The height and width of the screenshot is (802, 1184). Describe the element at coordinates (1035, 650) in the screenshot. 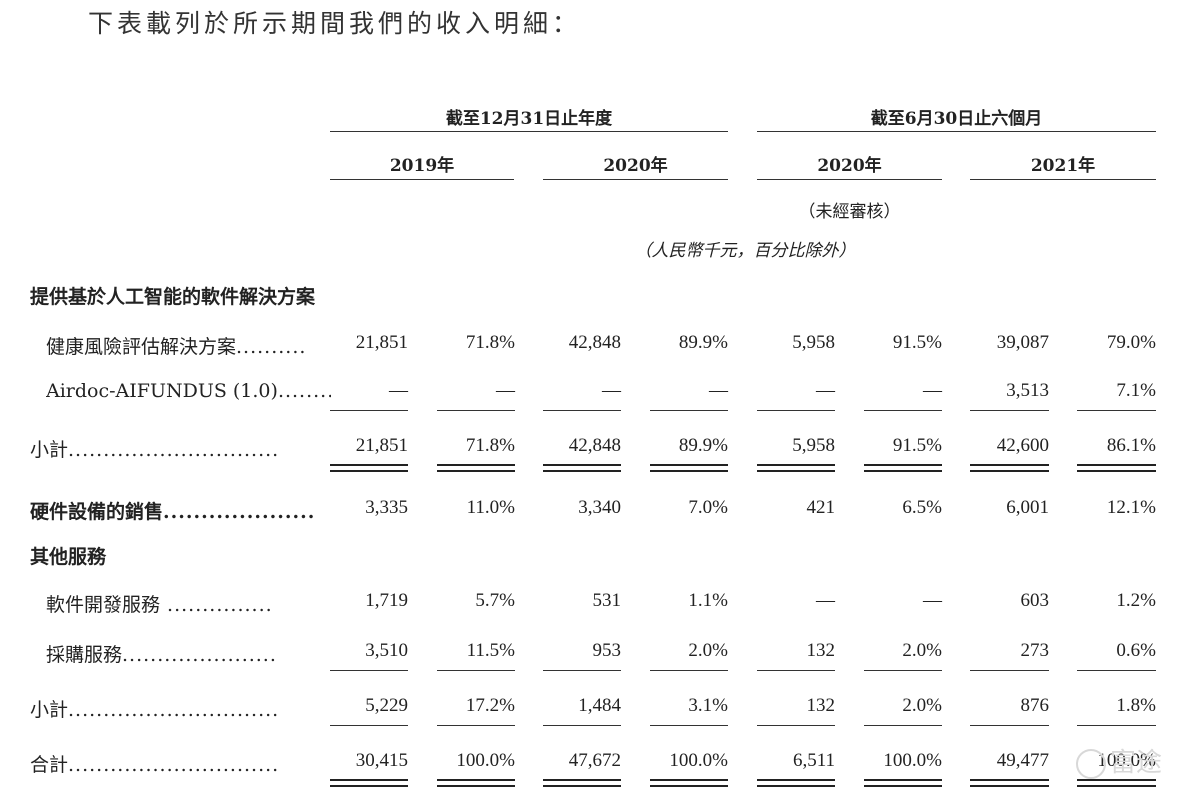

I see `amount-cell: 273` at that location.